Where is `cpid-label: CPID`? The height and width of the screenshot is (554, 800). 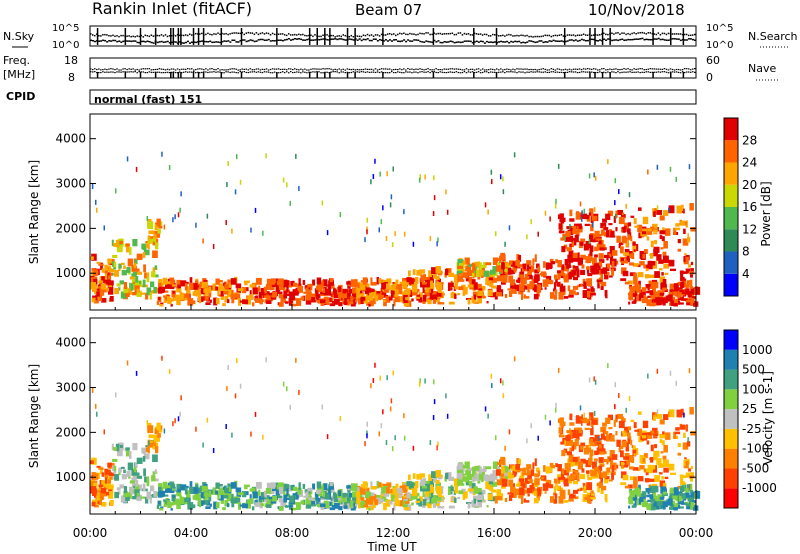
cpid-label: CPID is located at coordinates (20, 96).